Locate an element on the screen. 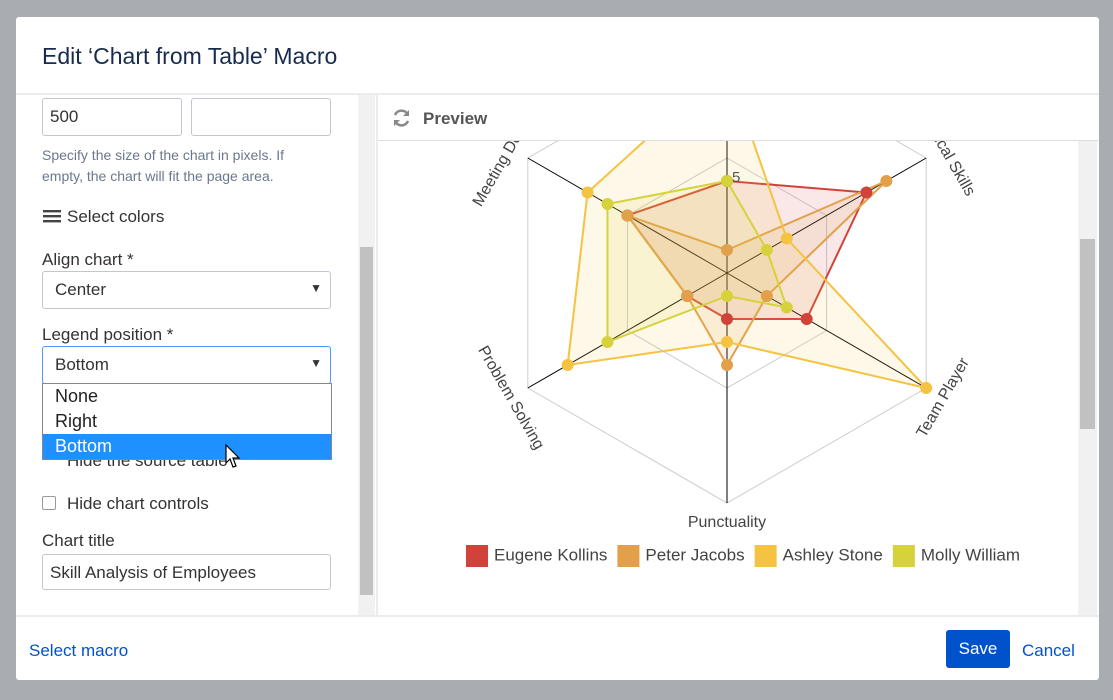 This screenshot has height=700, width=1113. hide-controls: Hide chart controls is located at coordinates (138, 503).